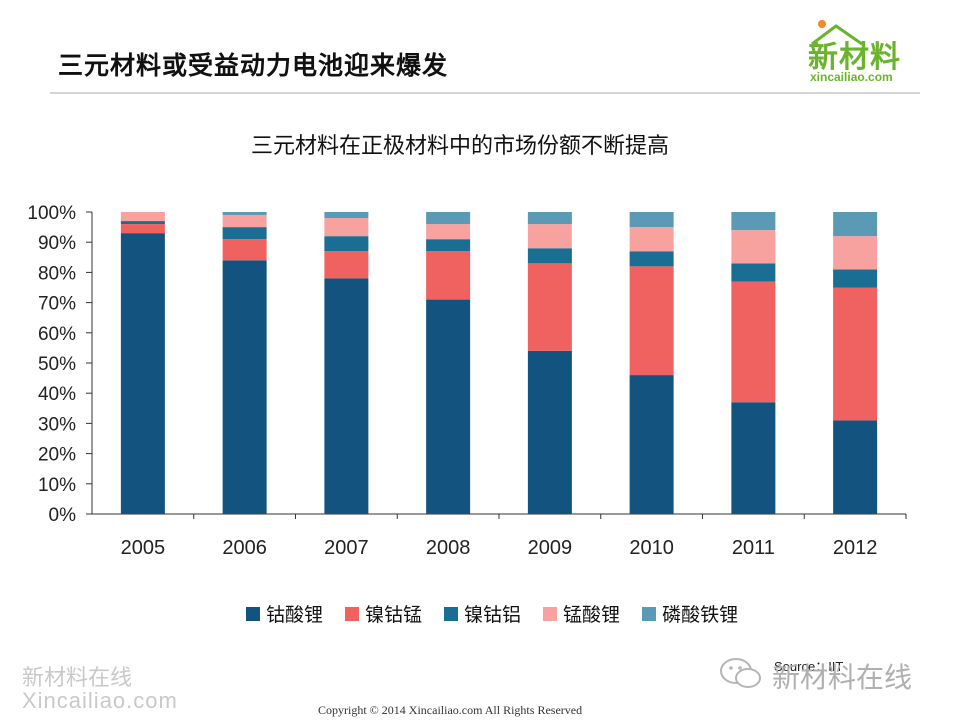 Image resolution: width=960 pixels, height=720 pixels. Describe the element at coordinates (855, 354) in the screenshot. I see `bar-2012-镍钴锰` at that location.